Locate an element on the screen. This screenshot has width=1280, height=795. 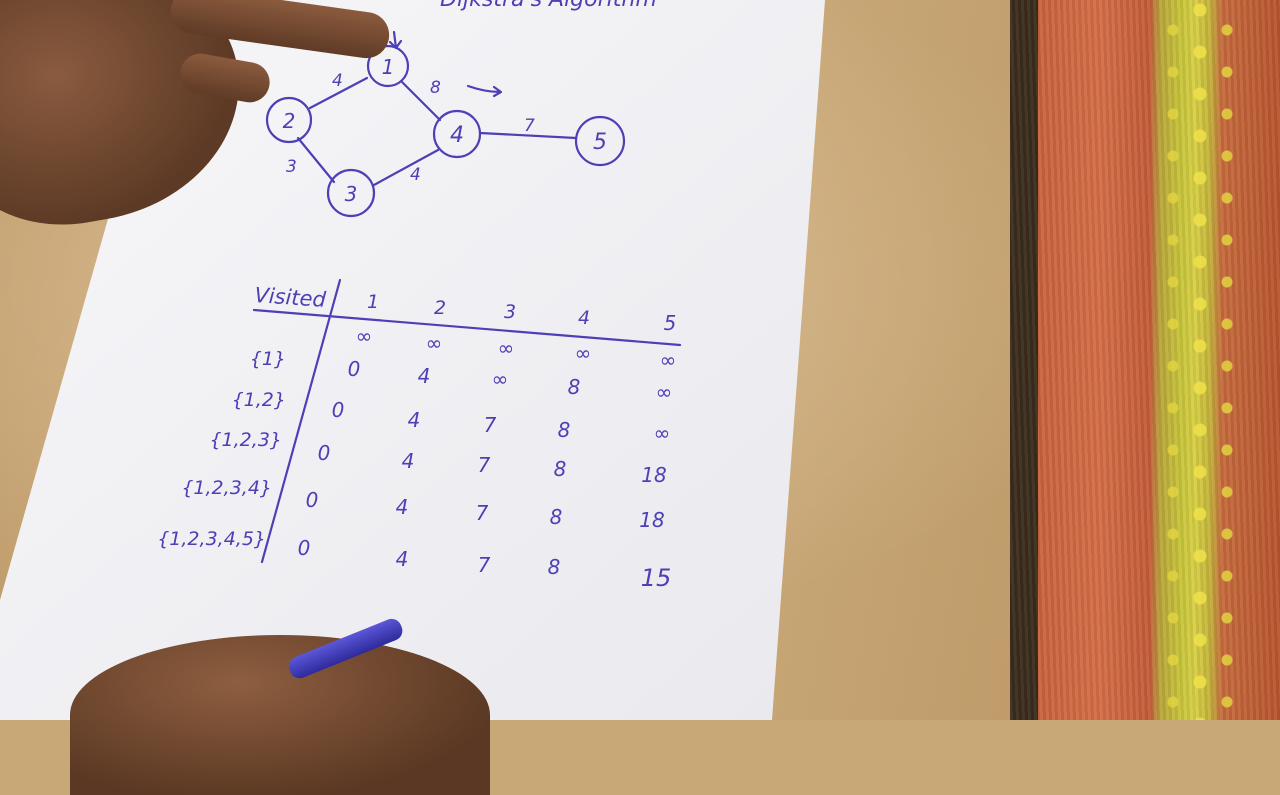
table-row: {1,2,3} 0 4 7 8 18 is located at coordinates (437, 458).